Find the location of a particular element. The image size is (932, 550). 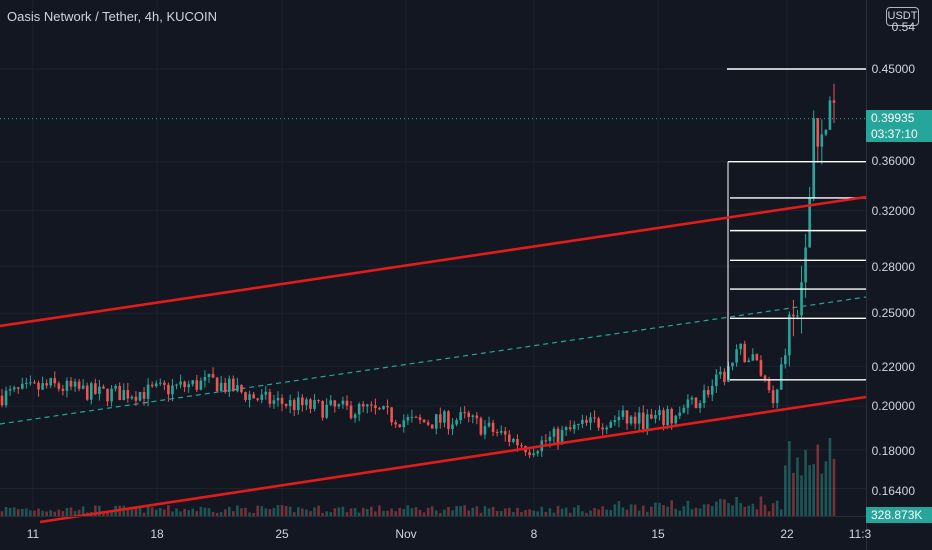

symbol-title: Oasis Network / Tether, 4h, KUCOIN is located at coordinates (112, 16).